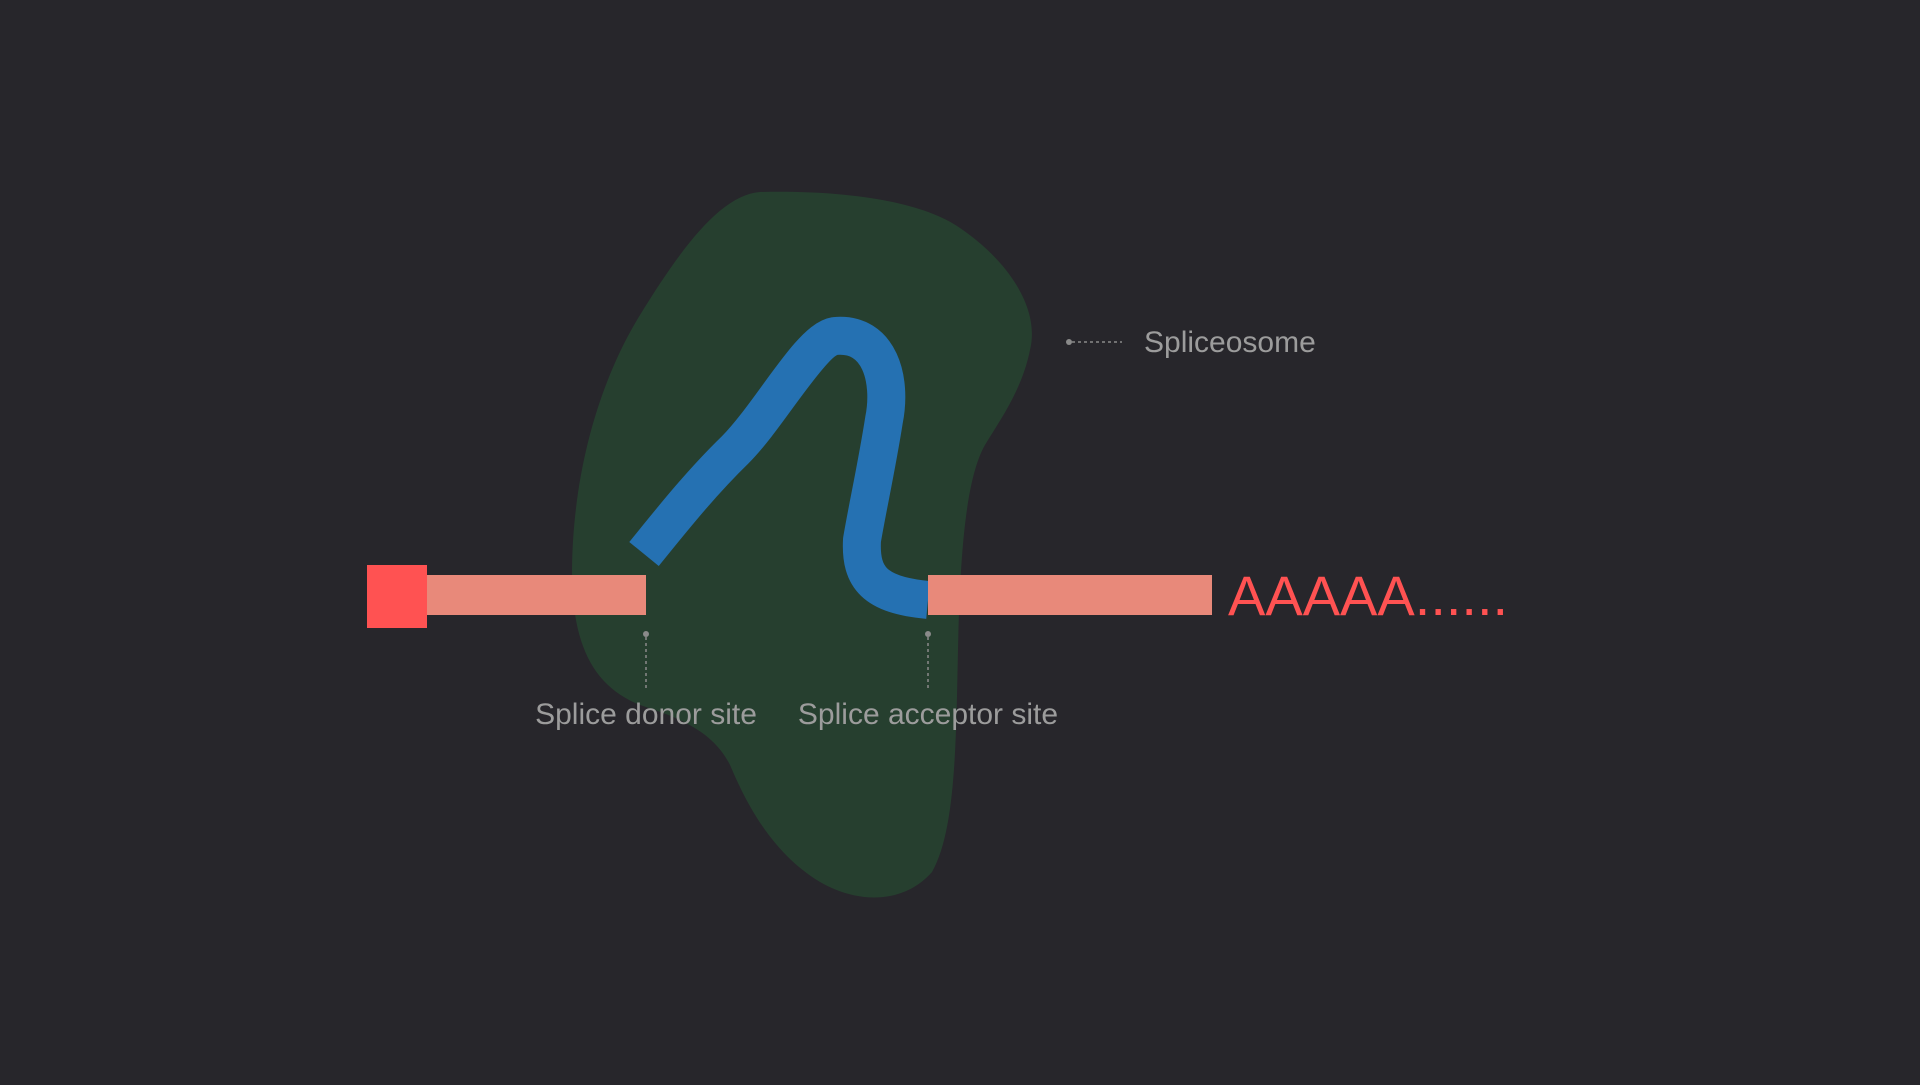 The image size is (1920, 1085). I want to click on donor-site-callout: Splice donor site, so click(646, 681).